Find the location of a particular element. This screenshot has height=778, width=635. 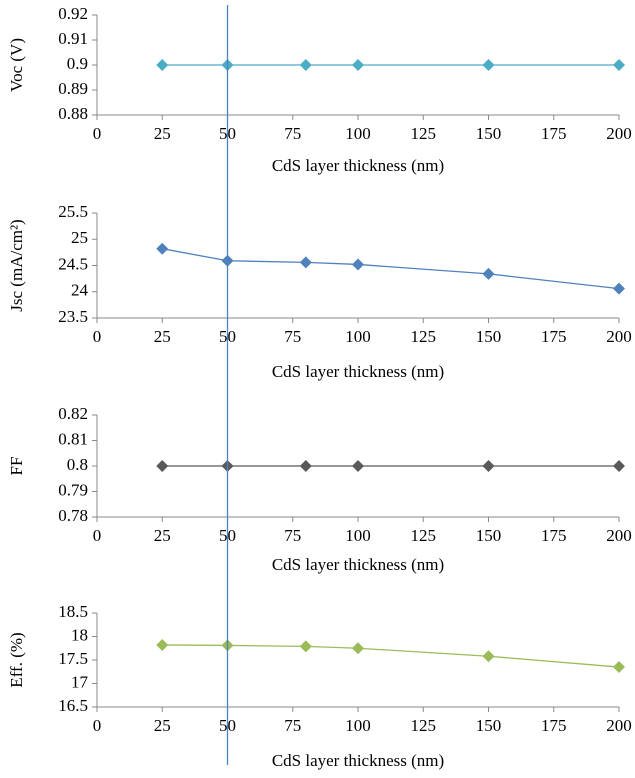

y-tick-label: 17 is located at coordinates (80, 681).